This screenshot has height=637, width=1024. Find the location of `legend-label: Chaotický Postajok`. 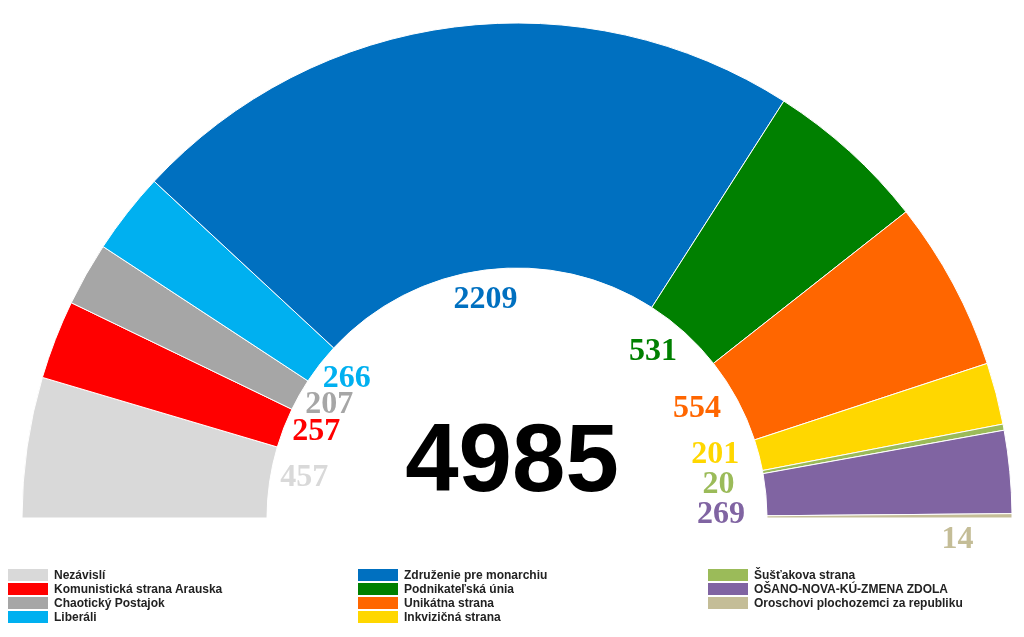

legend-label: Chaotický Postajok is located at coordinates (109, 603).